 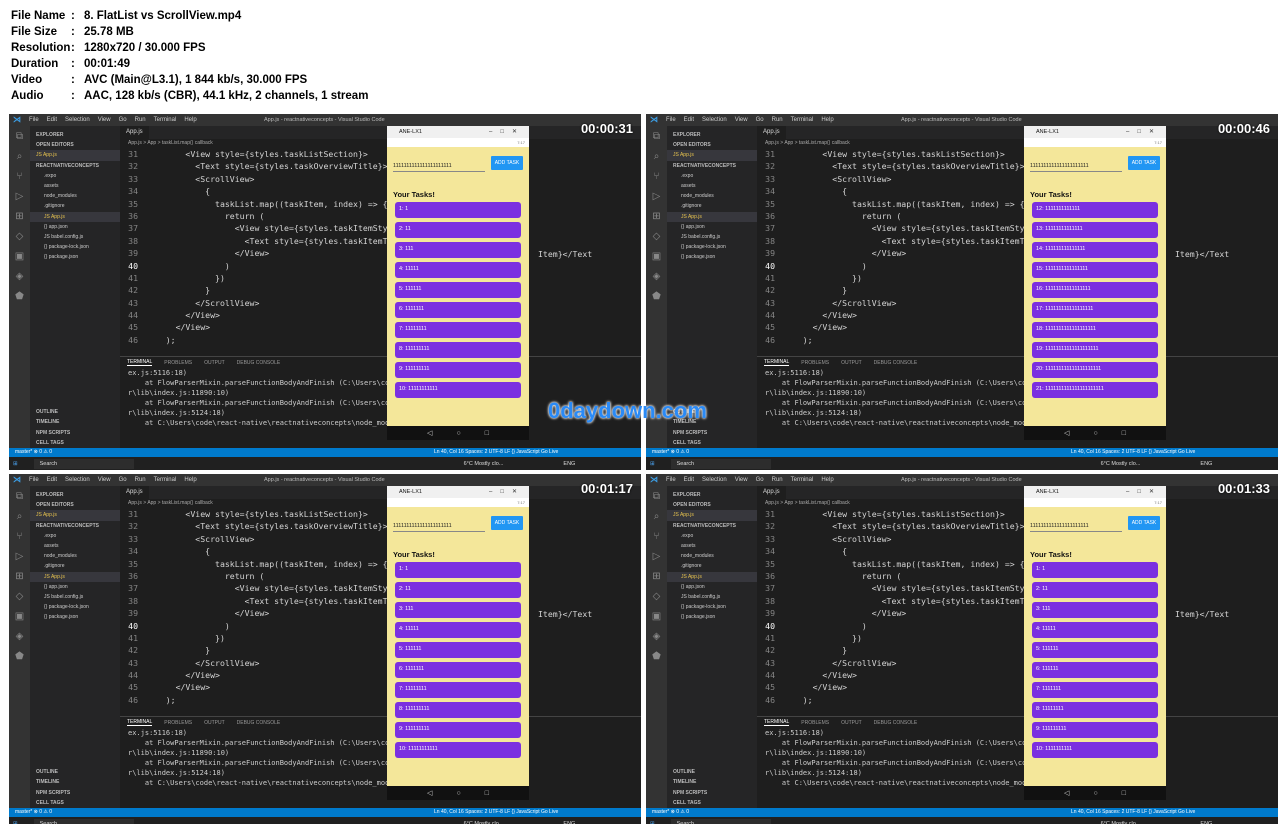 I want to click on code-line: 41 }), so click(x=1017, y=278).